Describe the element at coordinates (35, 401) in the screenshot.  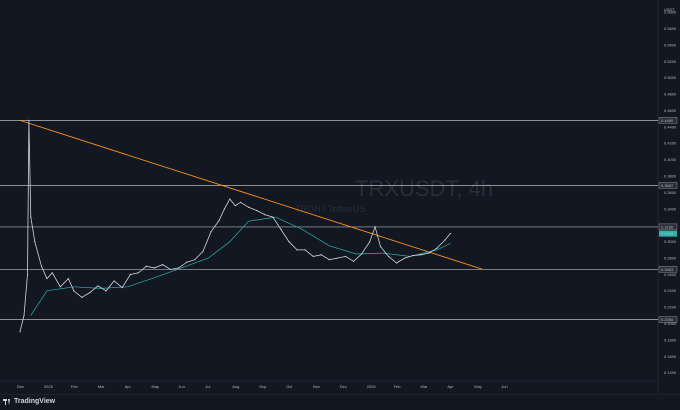
I see `tradingview-brand: TradingView` at that location.